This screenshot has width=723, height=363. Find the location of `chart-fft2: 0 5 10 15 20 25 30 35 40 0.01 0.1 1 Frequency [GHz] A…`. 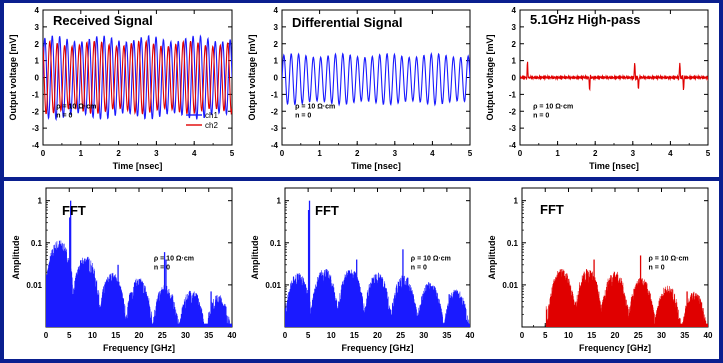

chart-fft2: 0 5 10 15 20 25 30 35 40 0.01 0.1 1 Frequency [GHz] A… is located at coordinates (362, 270).